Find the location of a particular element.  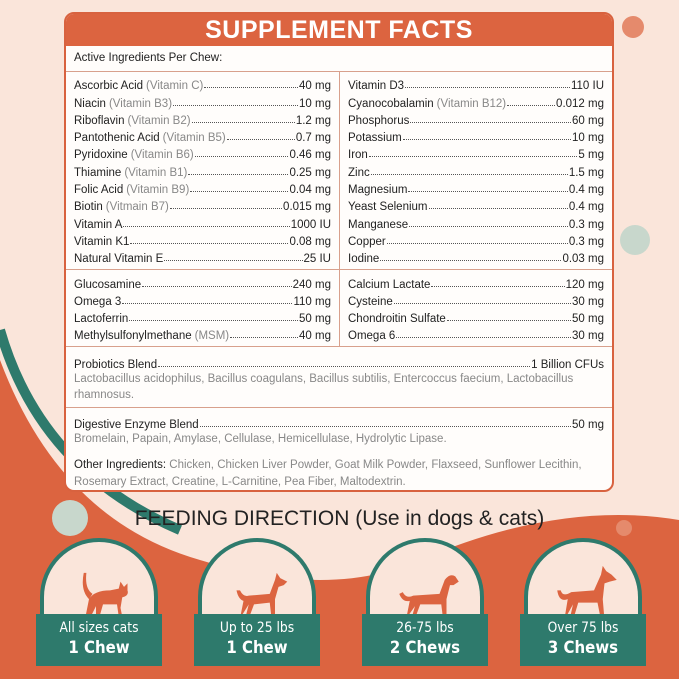

feeding-card: 26-75 lbs 2 Chews is located at coordinates (425, 602).